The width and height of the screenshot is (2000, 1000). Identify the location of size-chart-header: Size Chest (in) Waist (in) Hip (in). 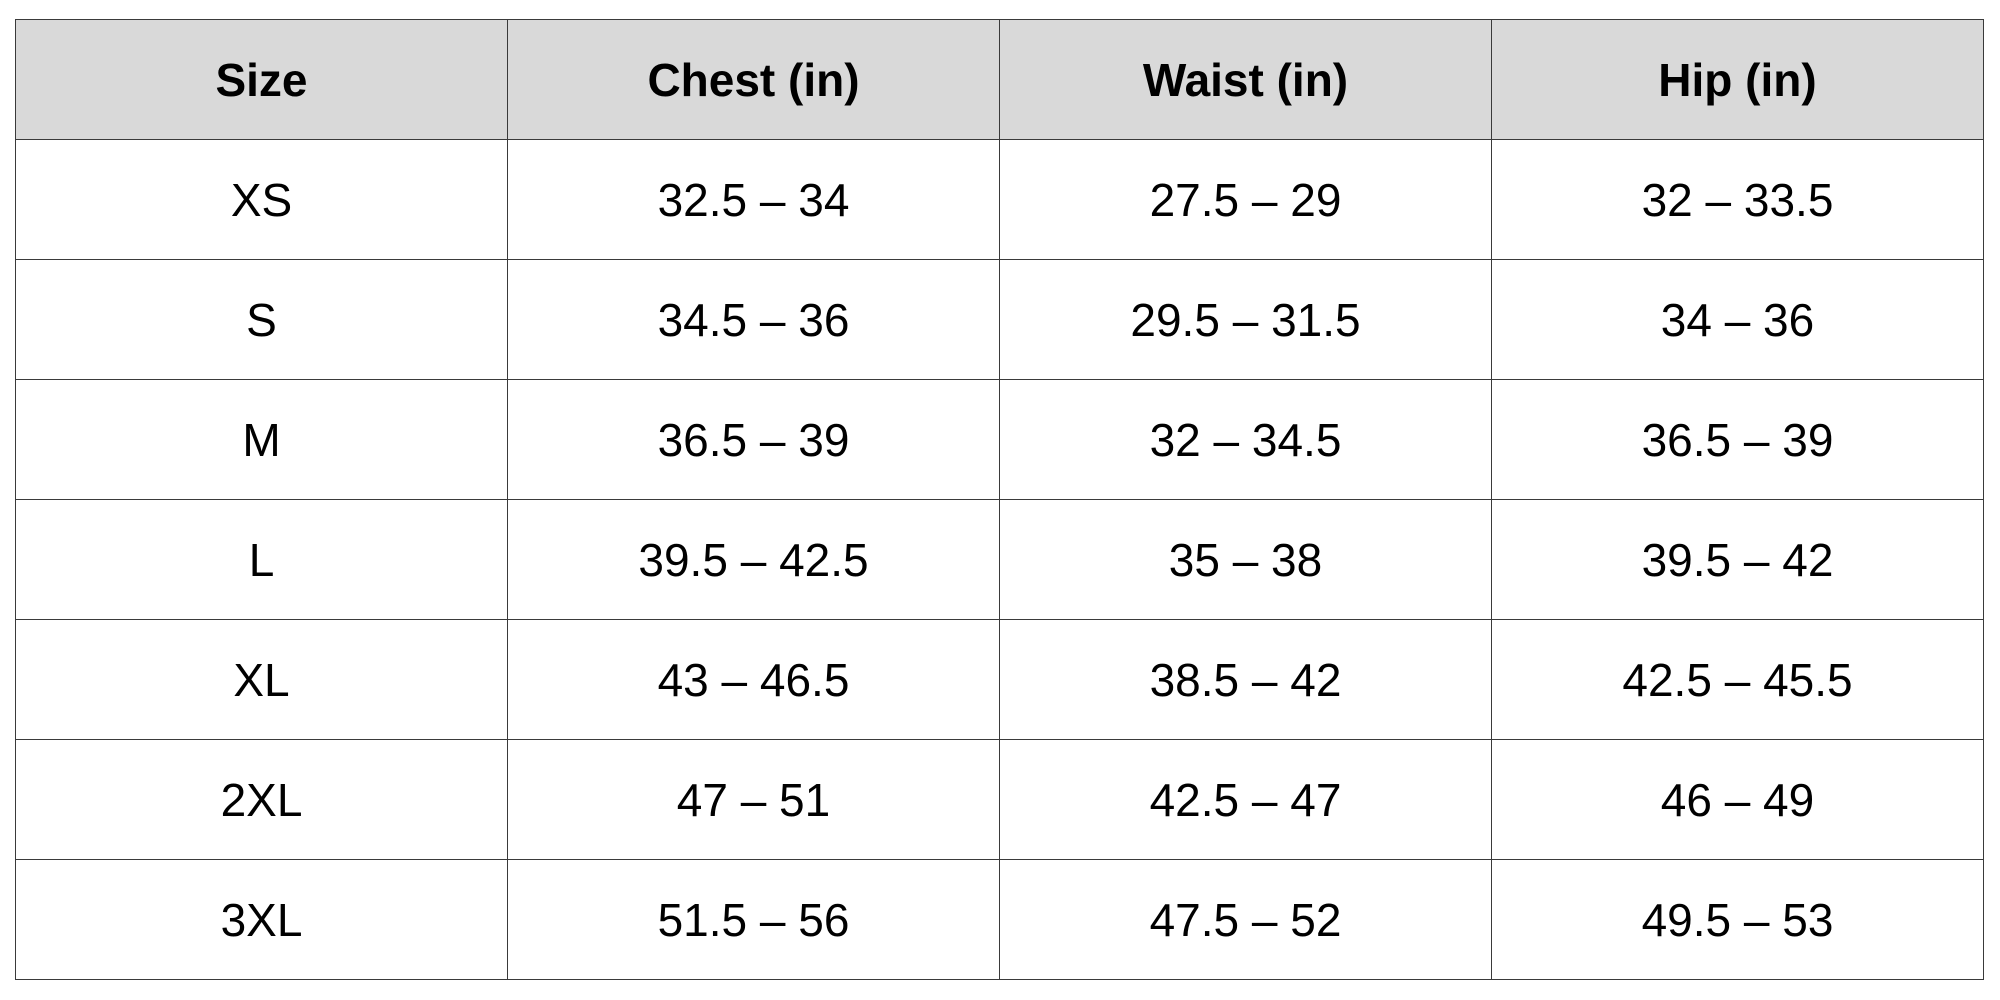
(999, 79).